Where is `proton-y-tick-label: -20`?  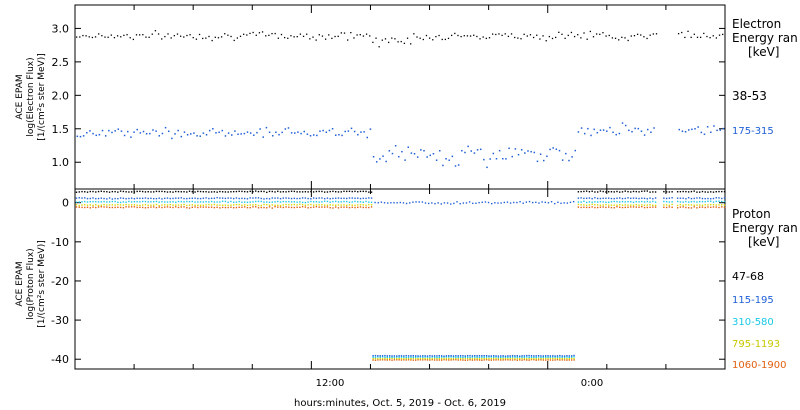 proton-y-tick-label: -20 is located at coordinates (60, 281).